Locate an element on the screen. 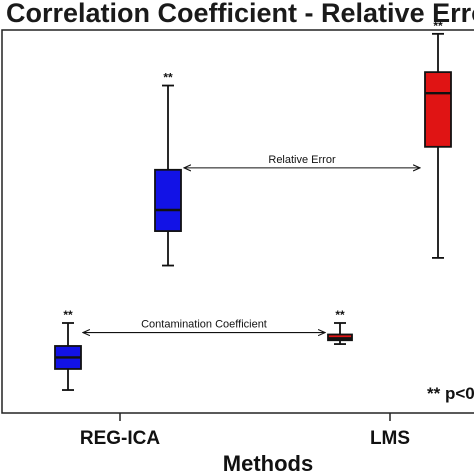  significance-footnote: ** p<0 is located at coordinates (450, 393).